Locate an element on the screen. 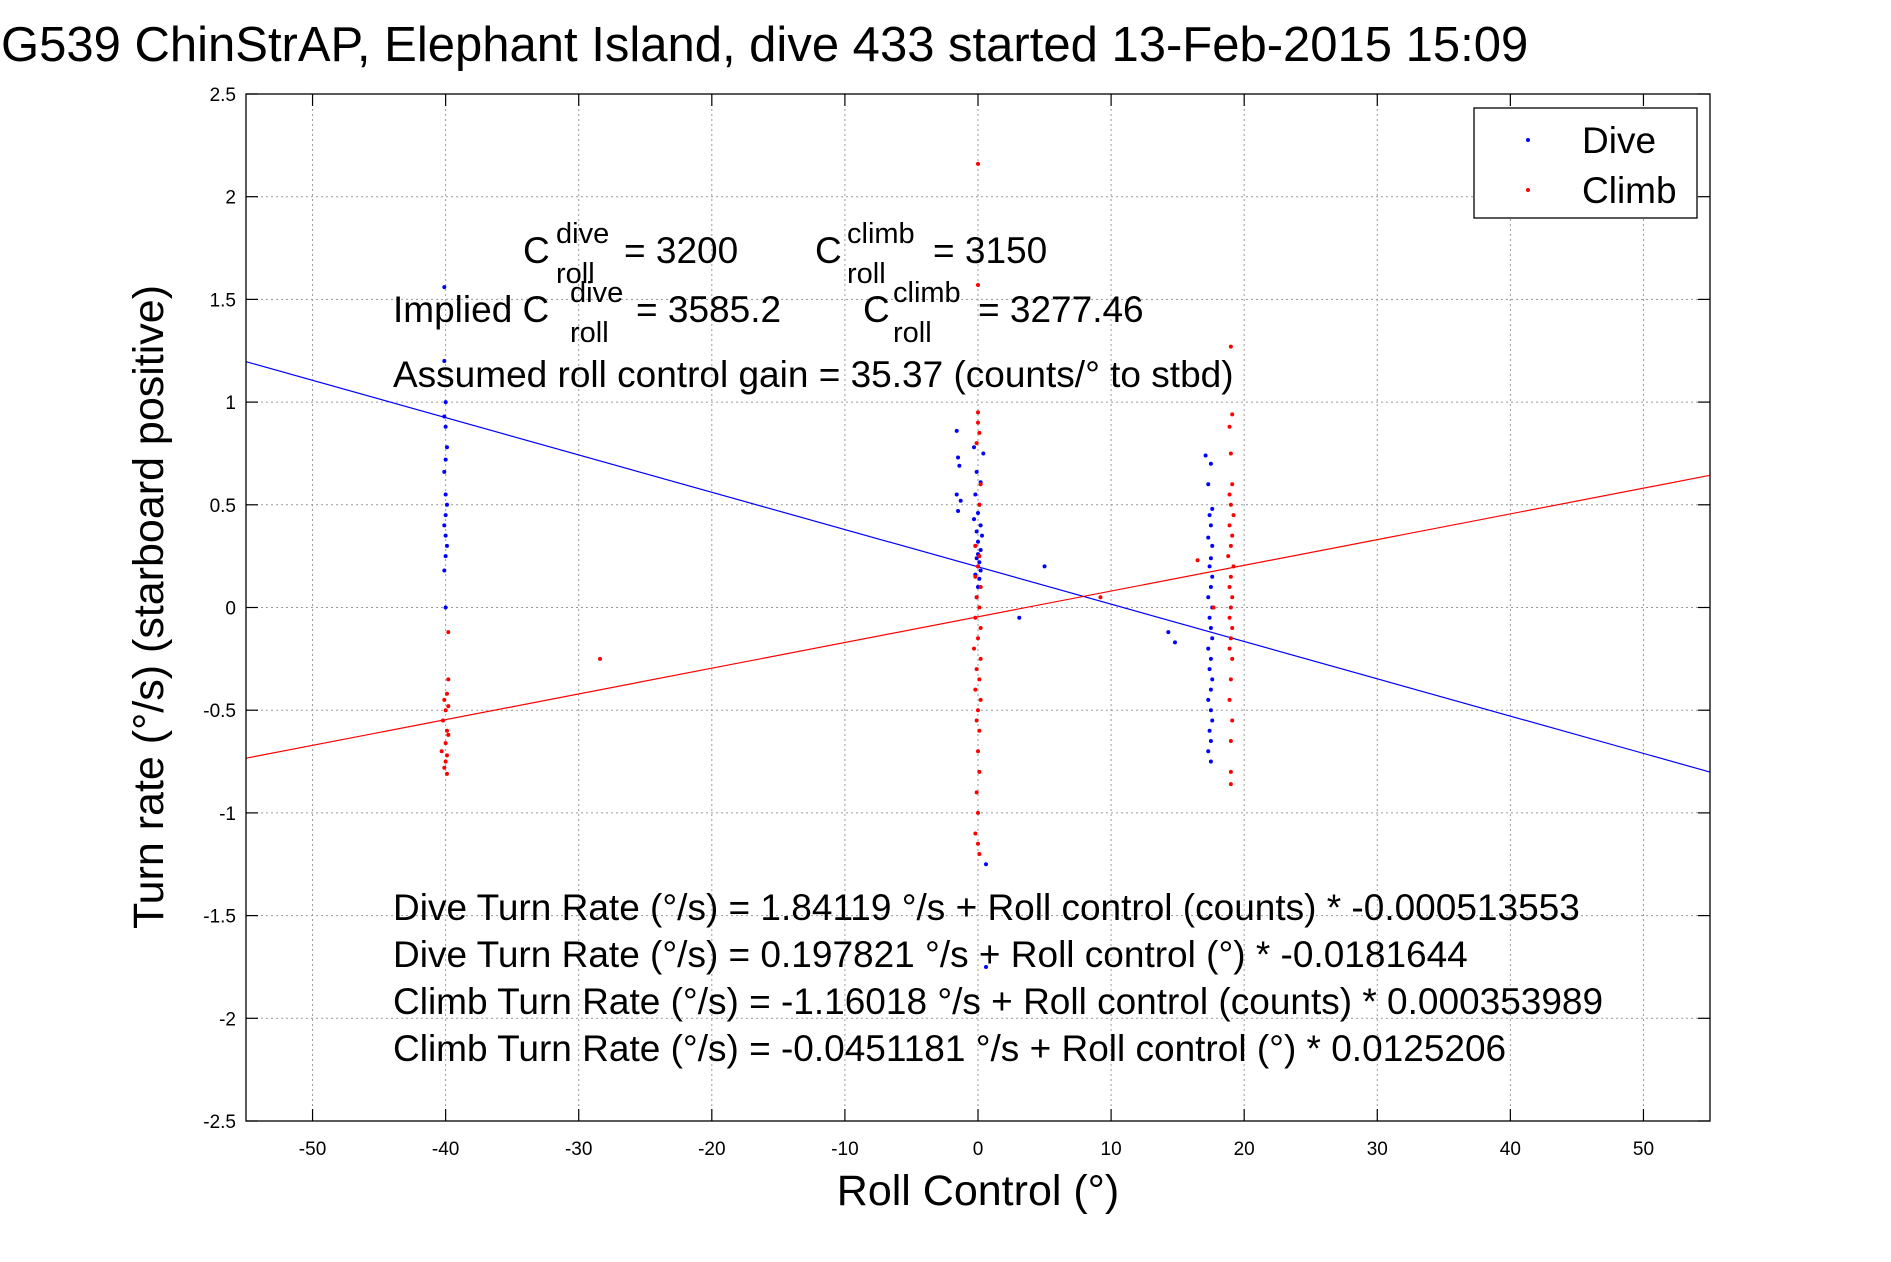  y-tick-label: -1 is located at coordinates (227, 814).